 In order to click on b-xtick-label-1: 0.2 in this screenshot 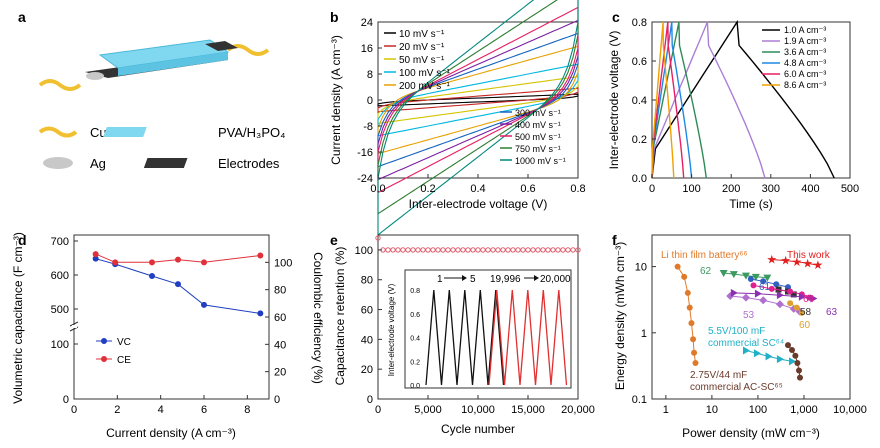, I will do `click(427, 189)`.